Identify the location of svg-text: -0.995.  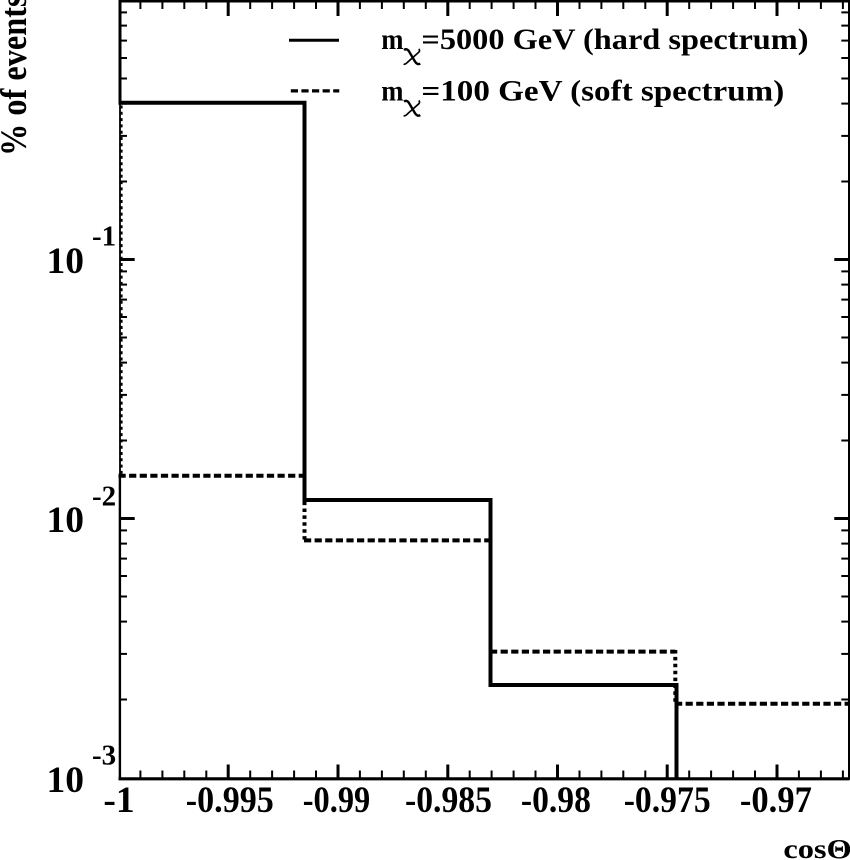
(230, 800).